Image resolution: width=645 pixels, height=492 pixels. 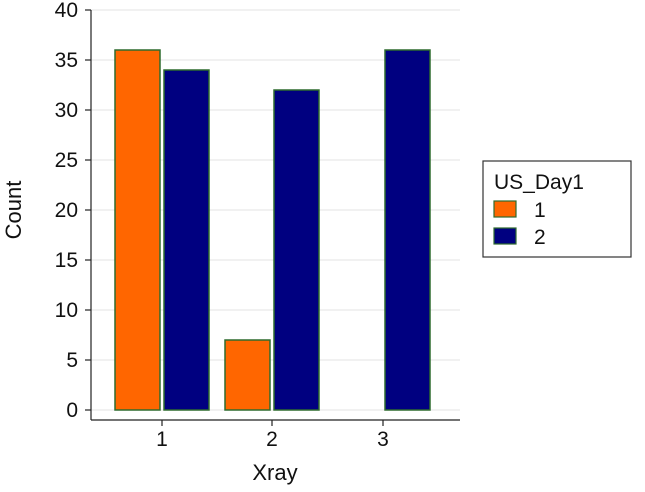 I want to click on legend-label-2: 2, so click(x=540, y=237).